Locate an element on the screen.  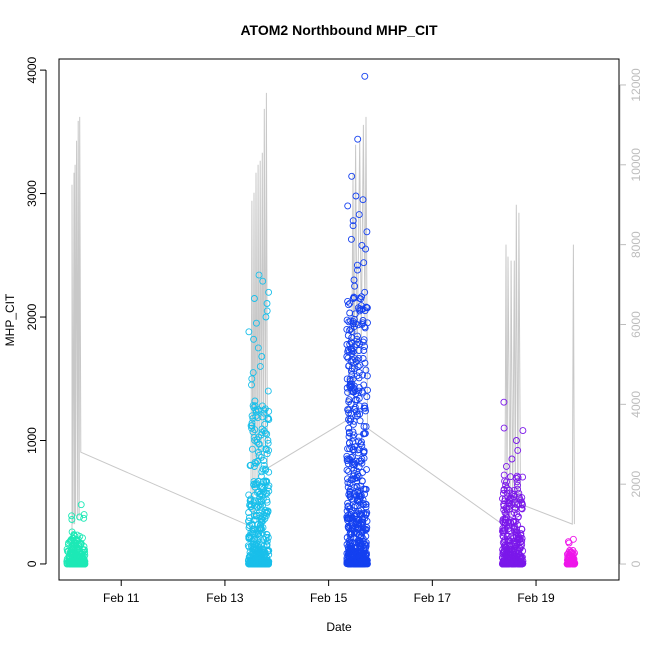
x-tick-label: Feb 11 is located at coordinates (121, 598).